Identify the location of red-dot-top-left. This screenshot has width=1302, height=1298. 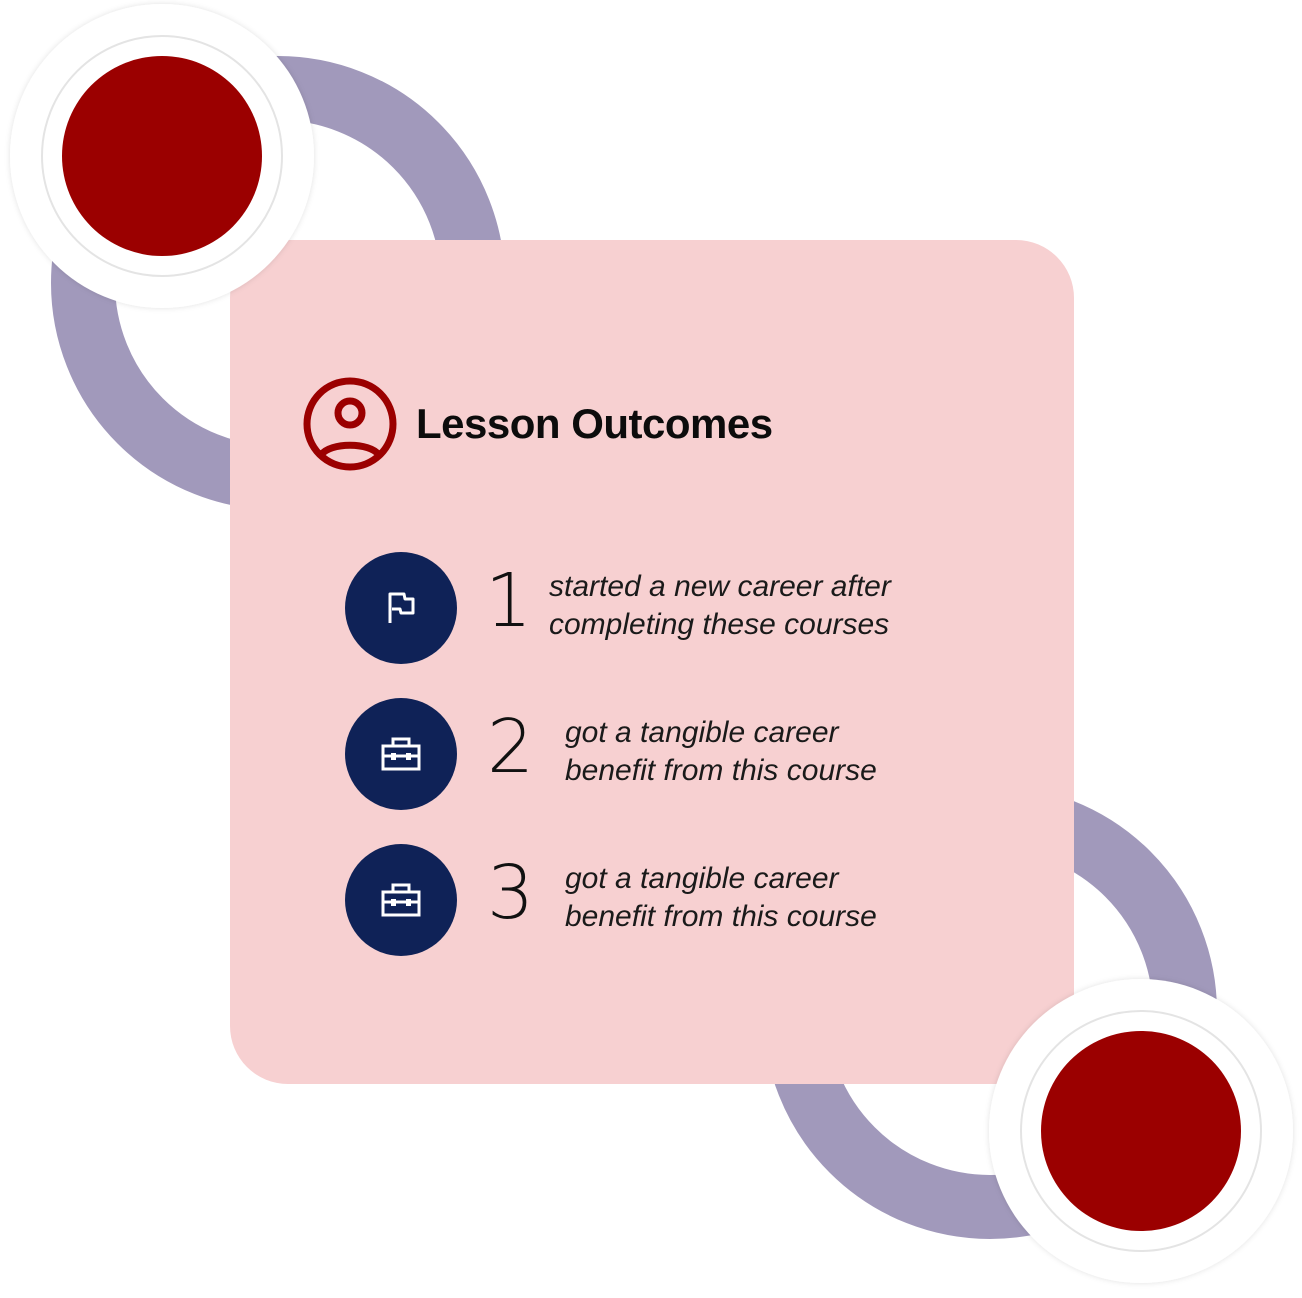
(162, 156).